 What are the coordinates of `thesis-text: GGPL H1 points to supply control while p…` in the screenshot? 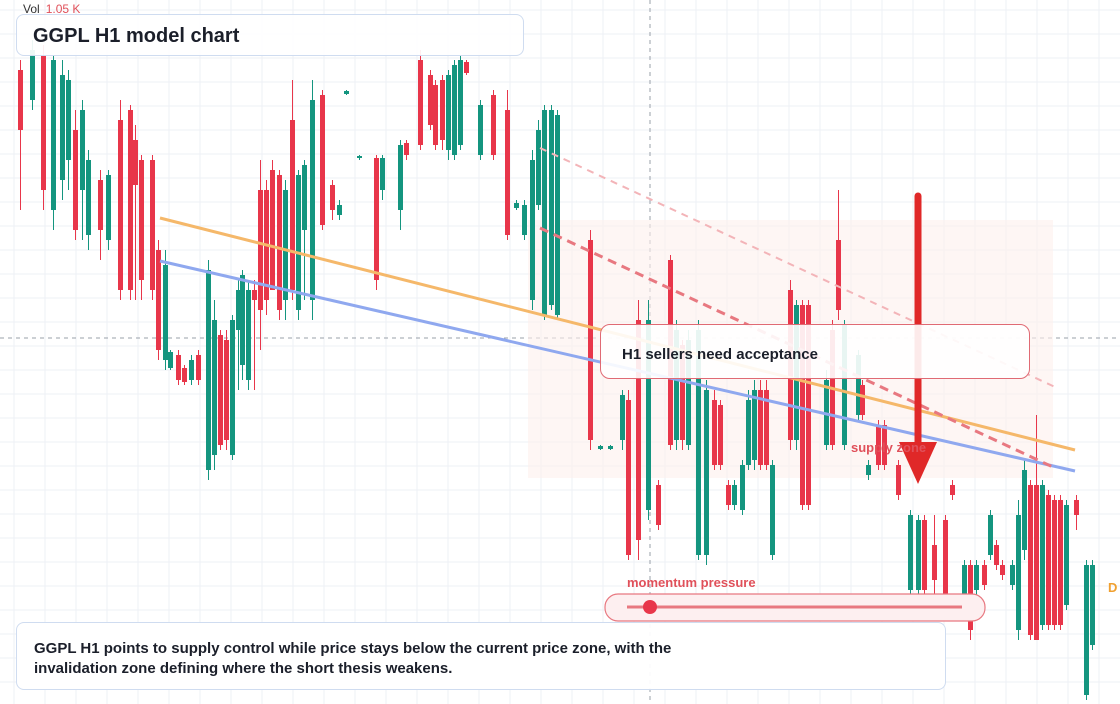 It's located at (353, 658).